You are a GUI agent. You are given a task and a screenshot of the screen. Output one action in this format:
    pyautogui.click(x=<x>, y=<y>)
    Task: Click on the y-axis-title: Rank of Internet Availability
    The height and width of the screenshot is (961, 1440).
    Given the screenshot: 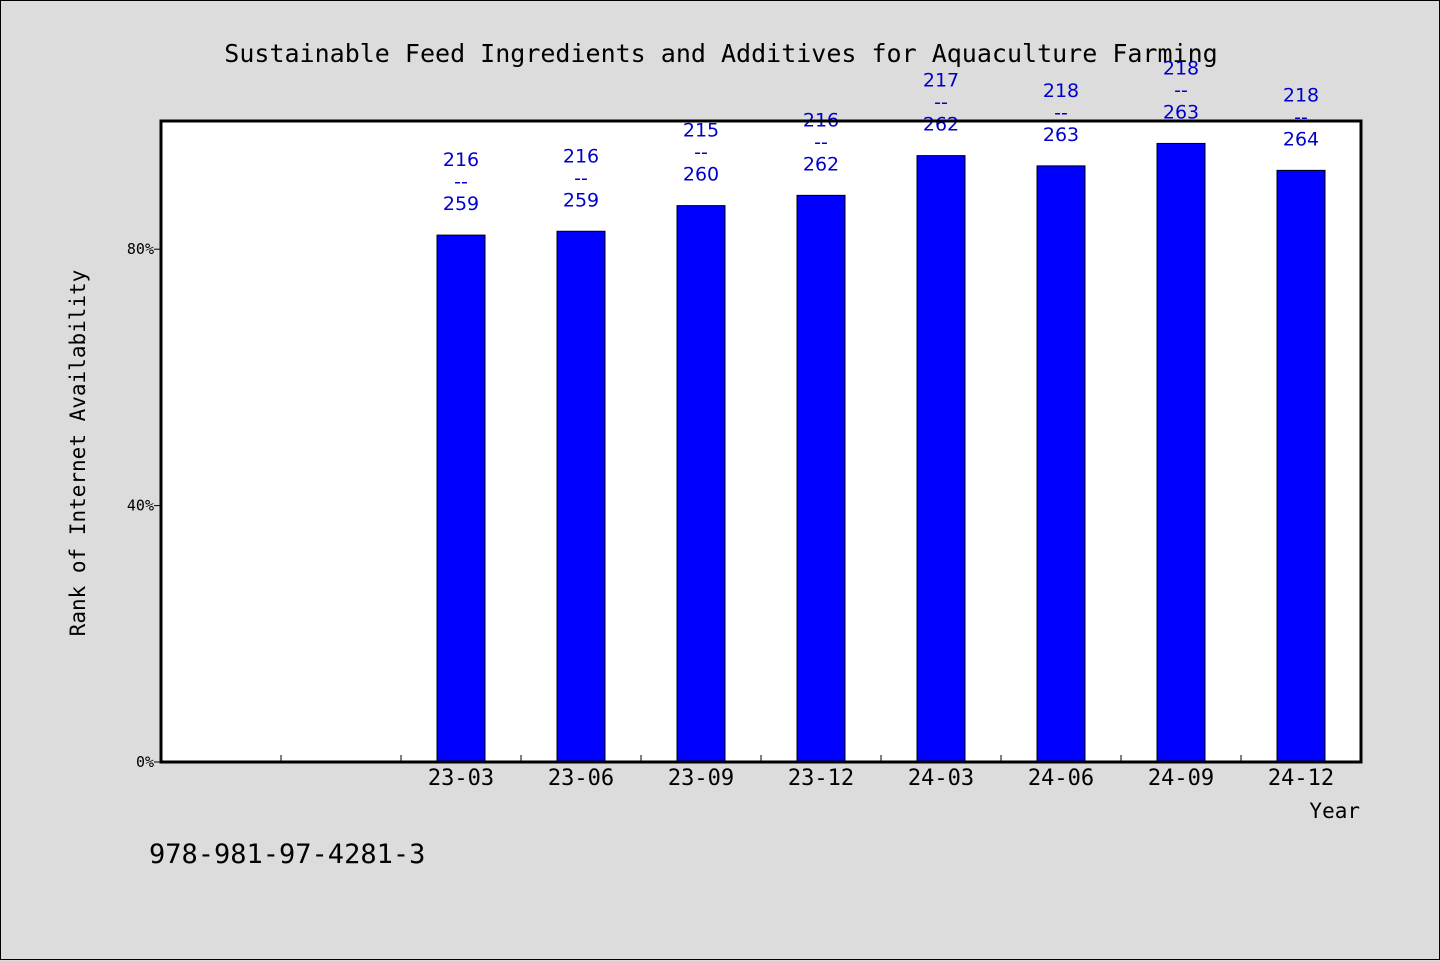 What is the action you would take?
    pyautogui.click(x=78, y=453)
    